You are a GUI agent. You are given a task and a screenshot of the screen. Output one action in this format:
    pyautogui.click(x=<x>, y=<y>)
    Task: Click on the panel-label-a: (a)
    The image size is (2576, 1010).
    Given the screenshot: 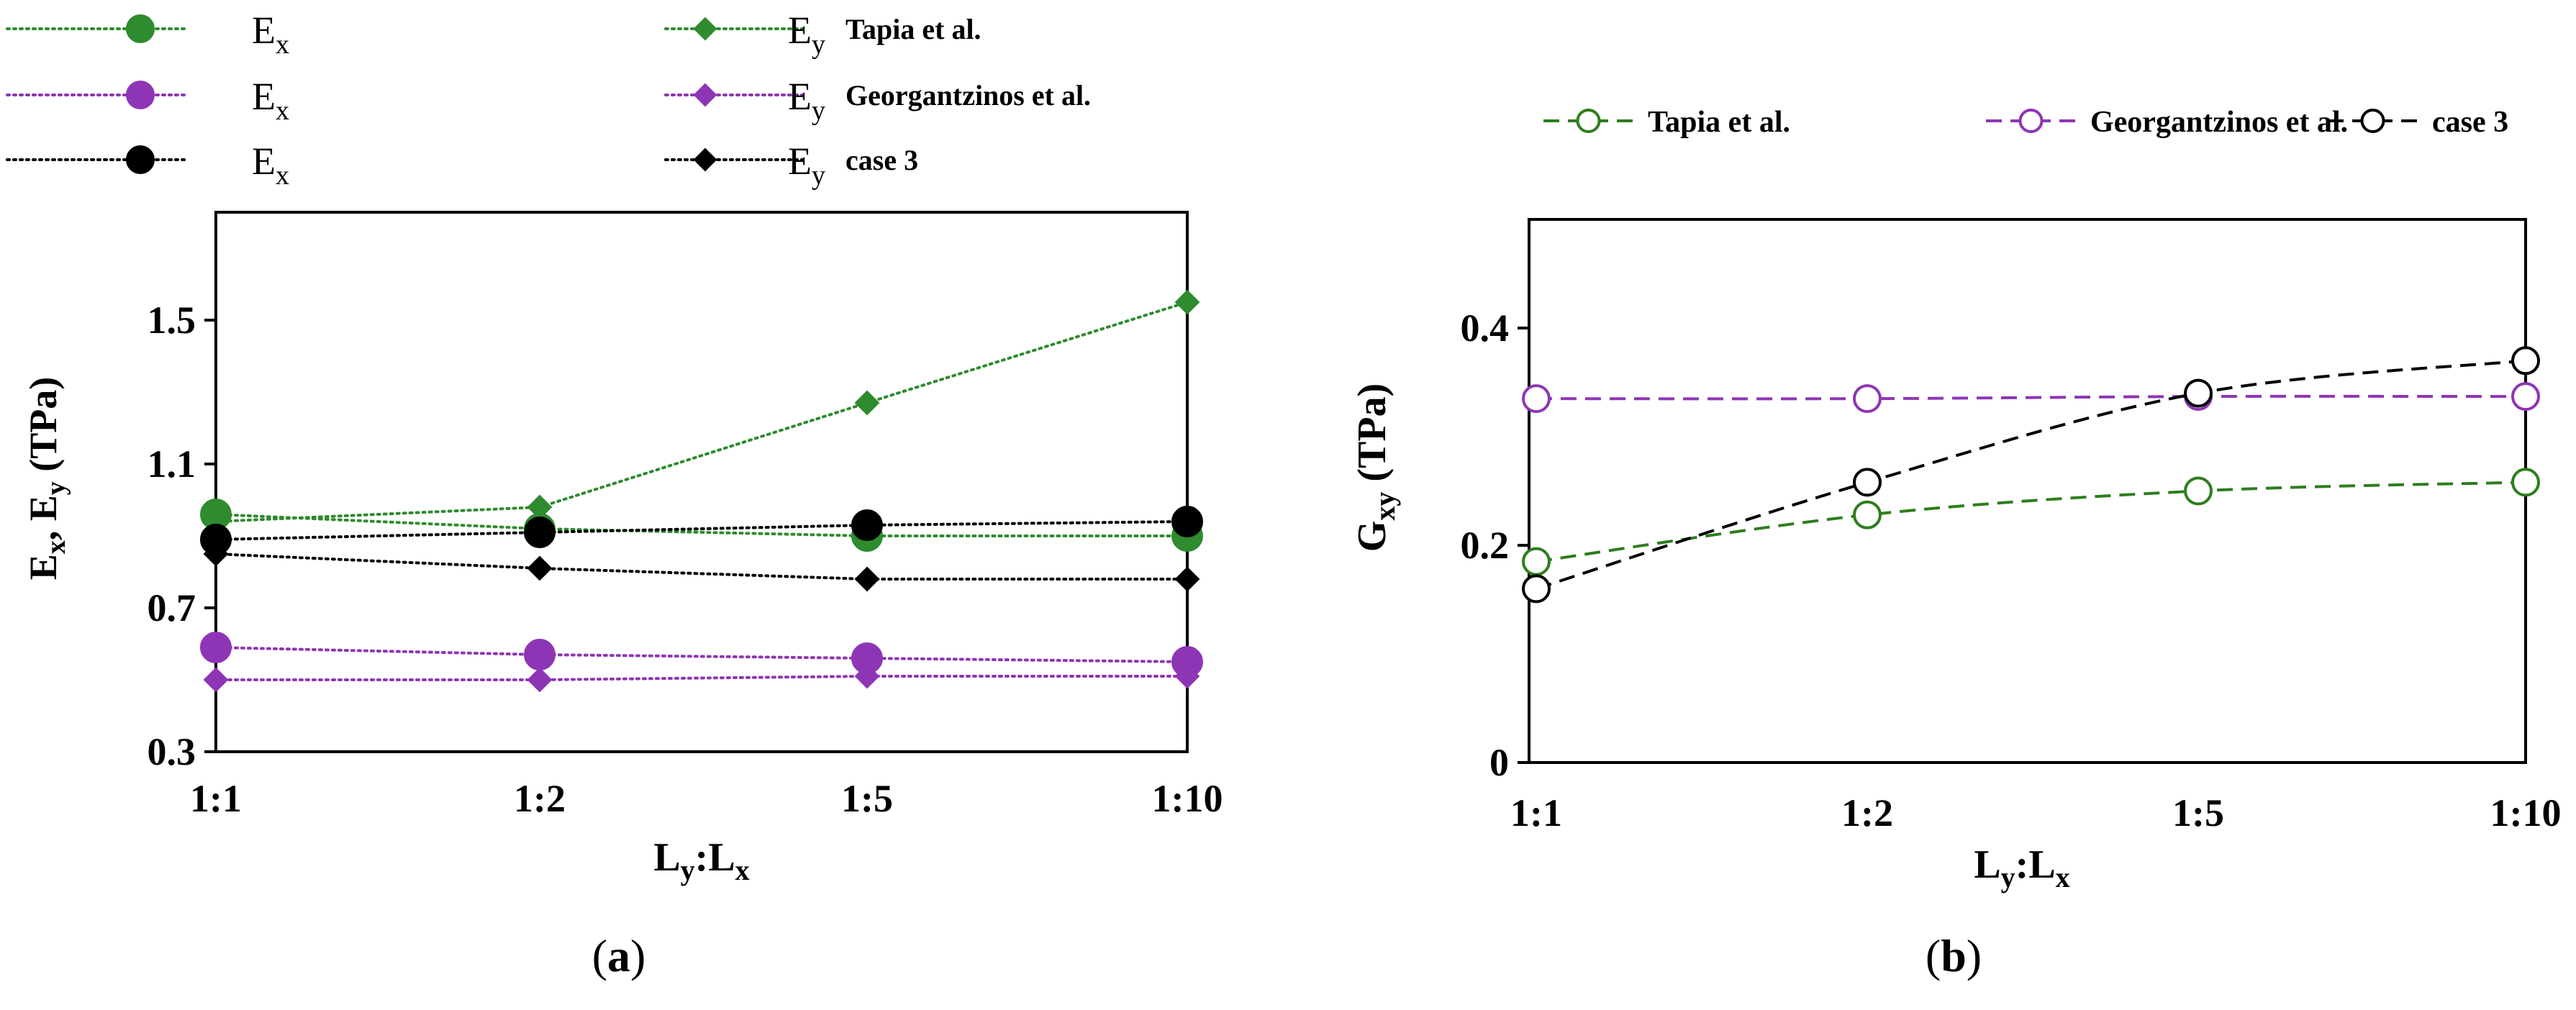 What is the action you would take?
    pyautogui.click(x=619, y=955)
    